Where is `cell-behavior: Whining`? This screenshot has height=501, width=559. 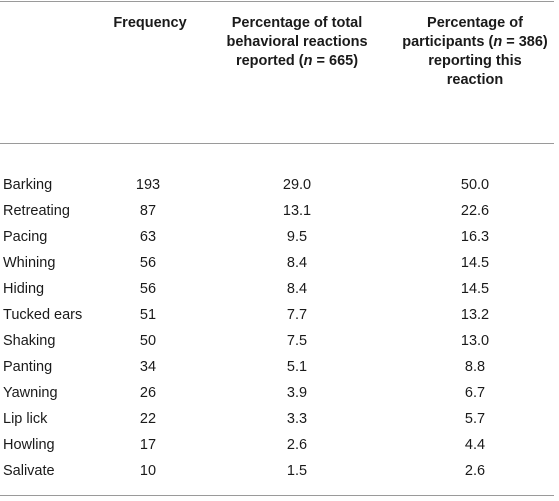 cell-behavior: Whining is located at coordinates (29, 263).